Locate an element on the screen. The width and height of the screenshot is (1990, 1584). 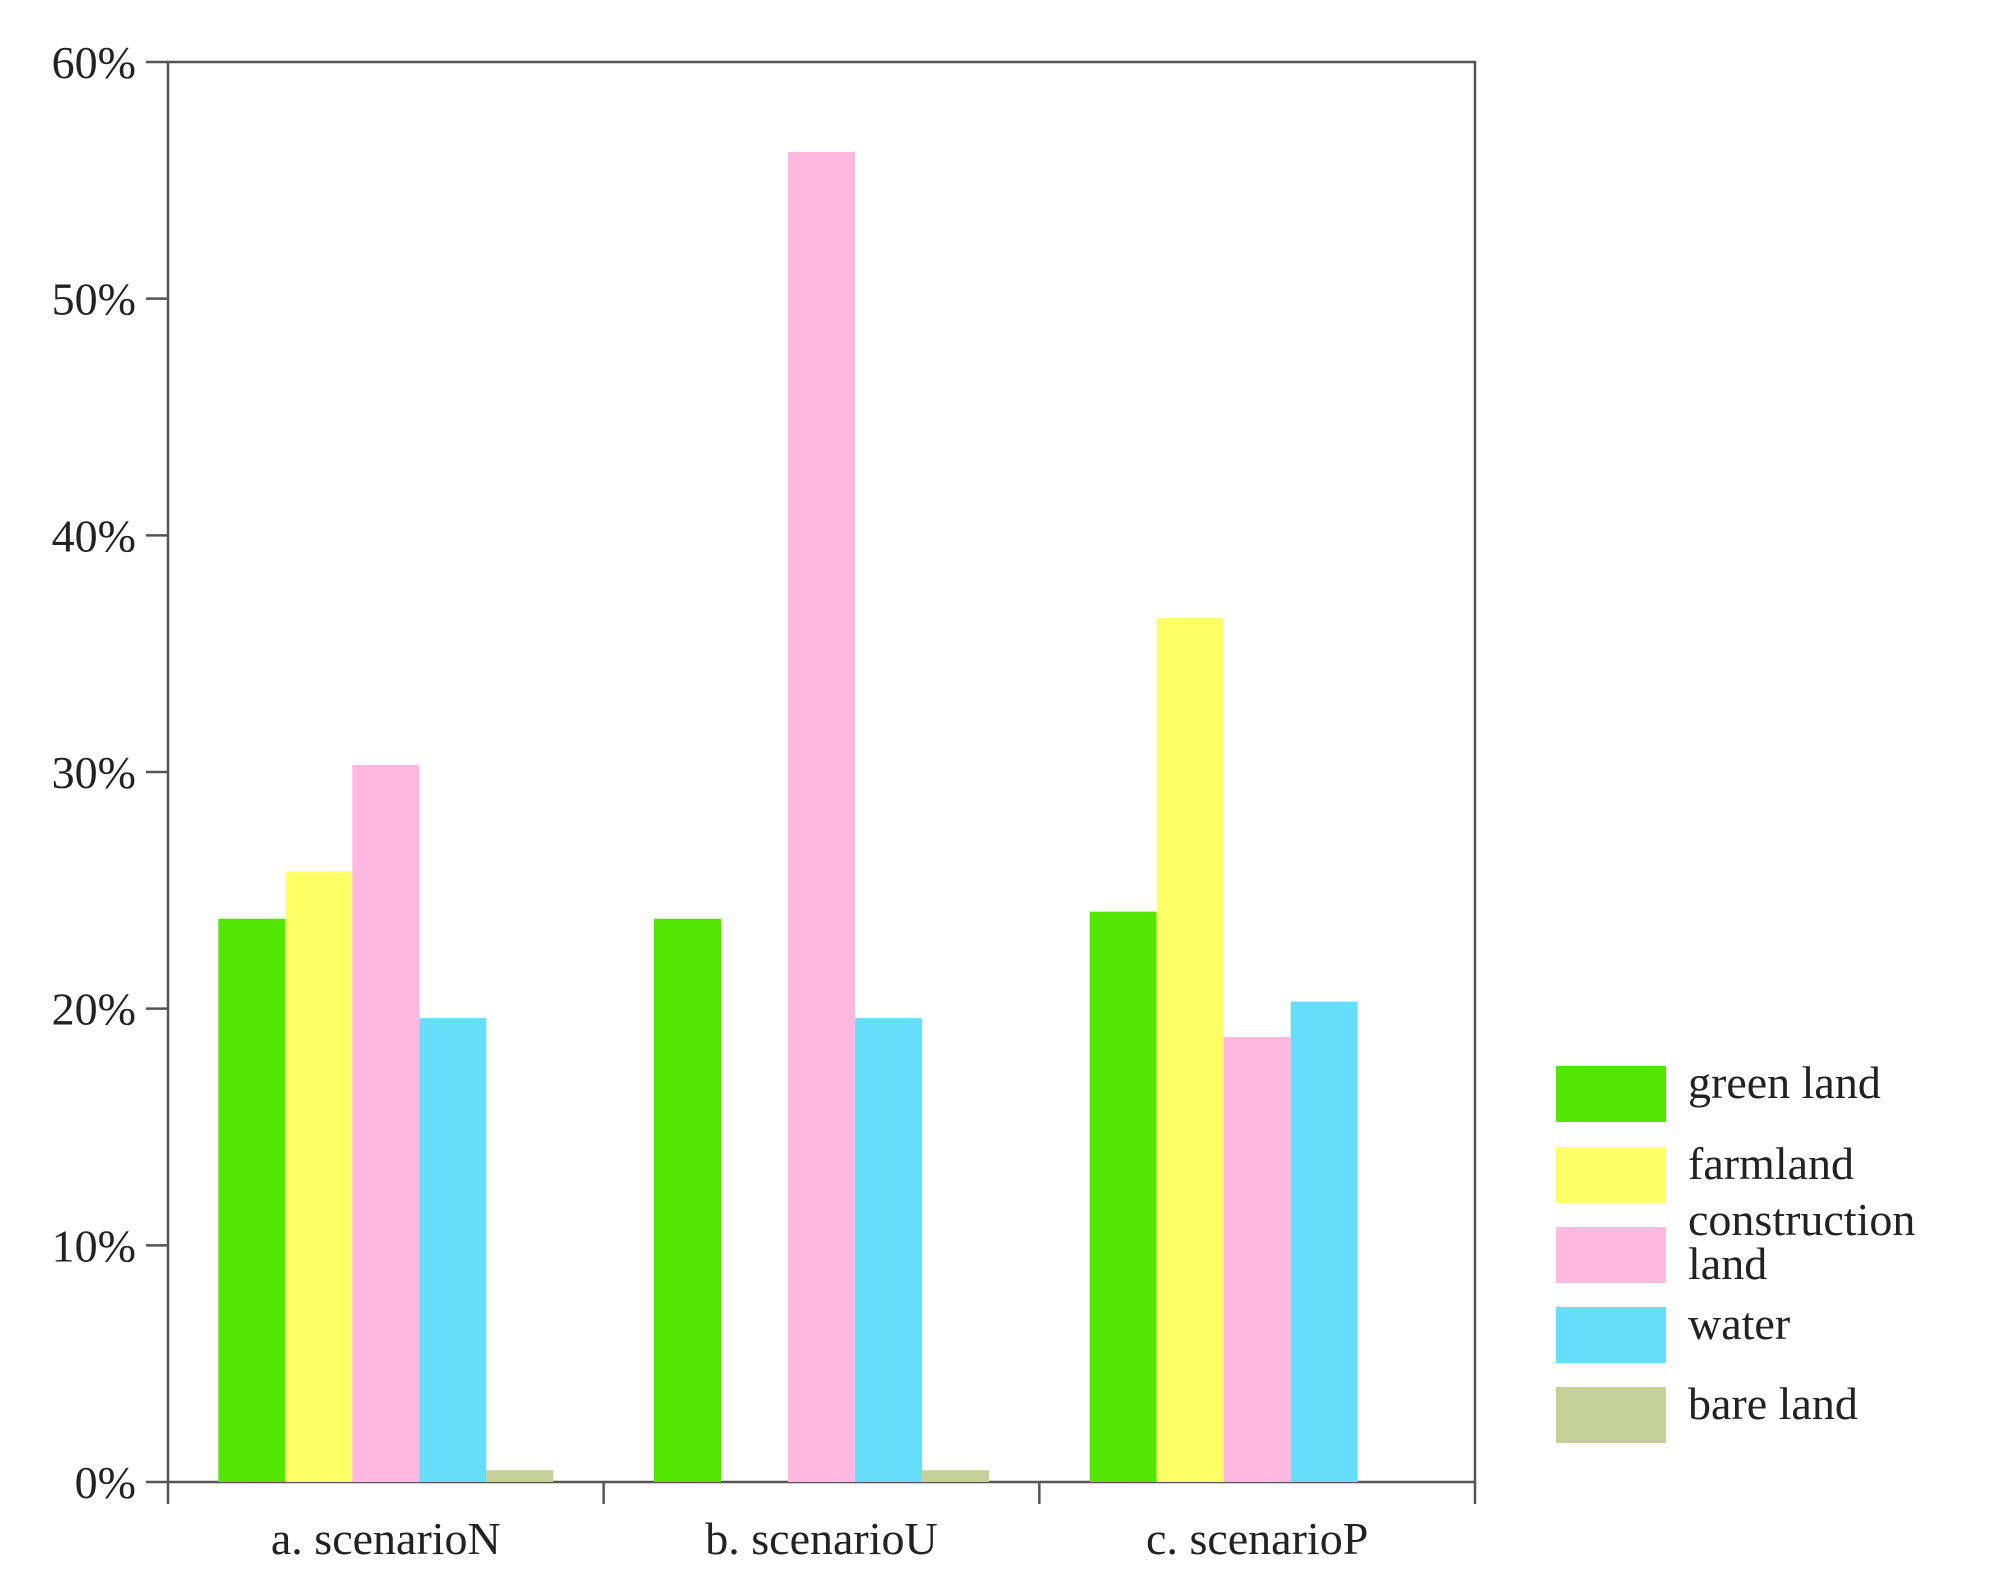
y-tick-label: 20% is located at coordinates (94, 1009).